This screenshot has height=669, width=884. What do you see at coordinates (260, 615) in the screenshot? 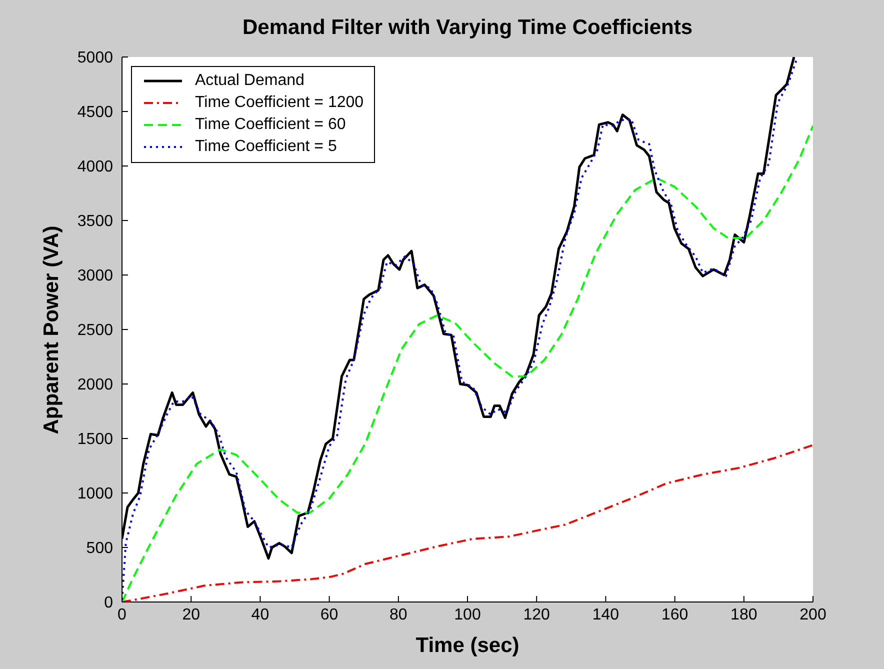
I see `x-tick-label: 40` at bounding box center [260, 615].